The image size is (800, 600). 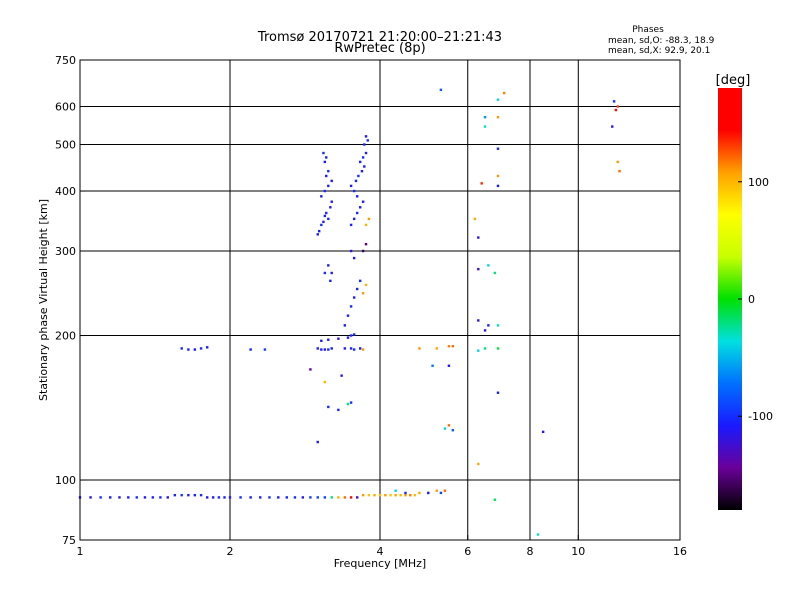 I want to click on y-axis-ticks: 75 100 200 300 400 500 600 750, so click(x=70, y=300).